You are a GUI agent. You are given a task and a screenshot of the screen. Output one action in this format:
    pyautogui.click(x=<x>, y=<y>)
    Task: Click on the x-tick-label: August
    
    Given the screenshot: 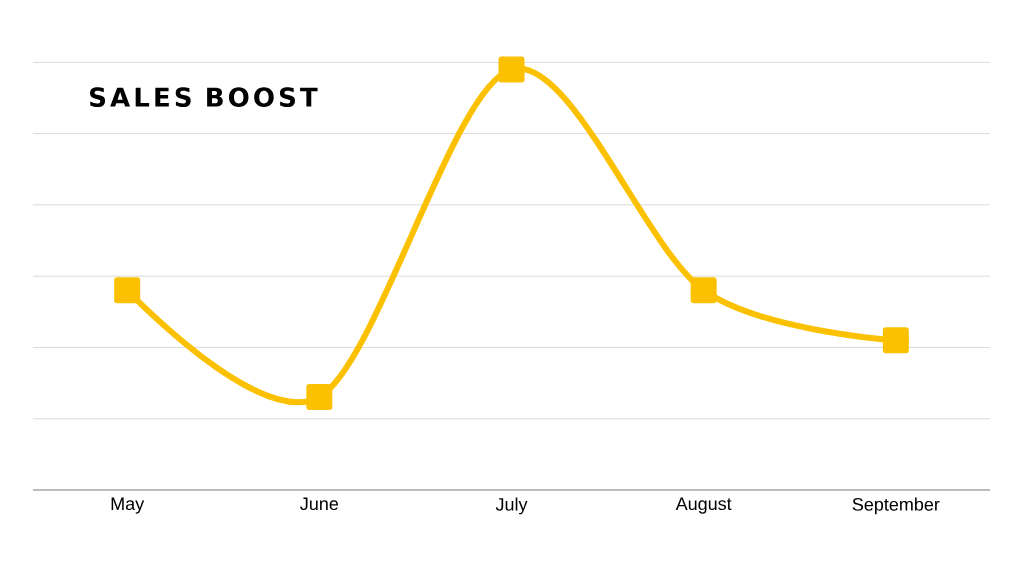 What is the action you would take?
    pyautogui.click(x=703, y=505)
    